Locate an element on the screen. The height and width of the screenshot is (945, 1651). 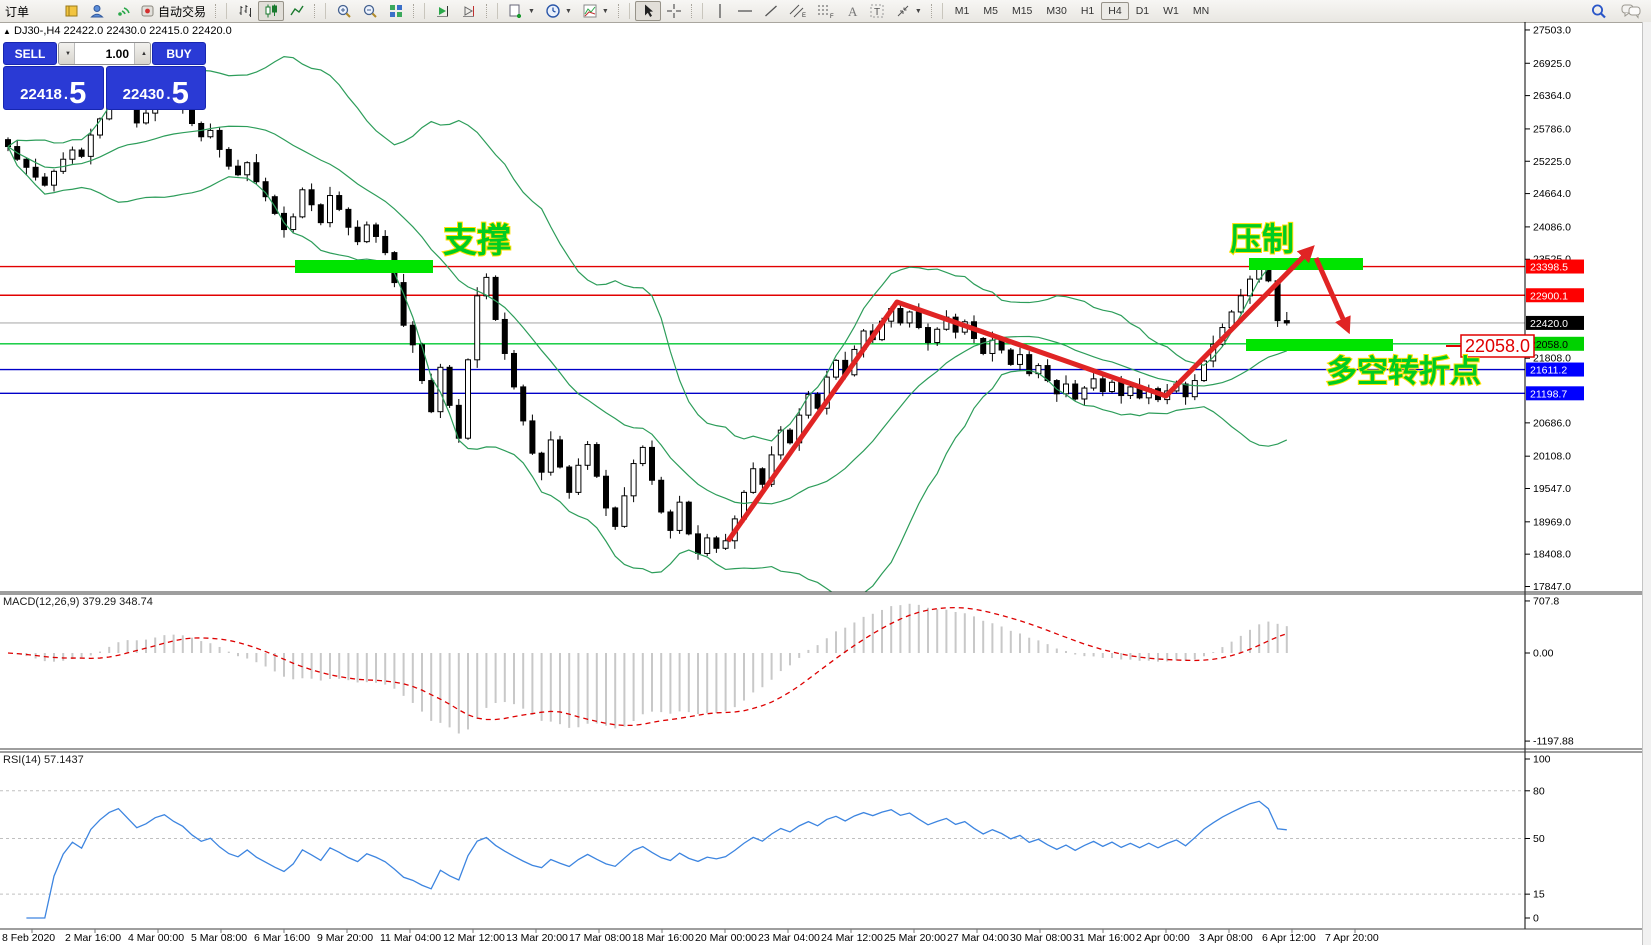
sell-price: 22418. 5 is located at coordinates (53, 88).